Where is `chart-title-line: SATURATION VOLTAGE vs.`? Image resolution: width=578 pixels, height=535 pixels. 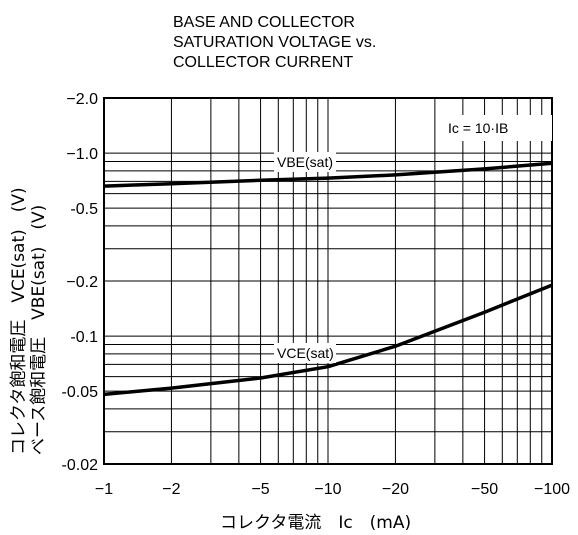
chart-title-line: SATURATION VOLTAGE vs. is located at coordinates (274, 42).